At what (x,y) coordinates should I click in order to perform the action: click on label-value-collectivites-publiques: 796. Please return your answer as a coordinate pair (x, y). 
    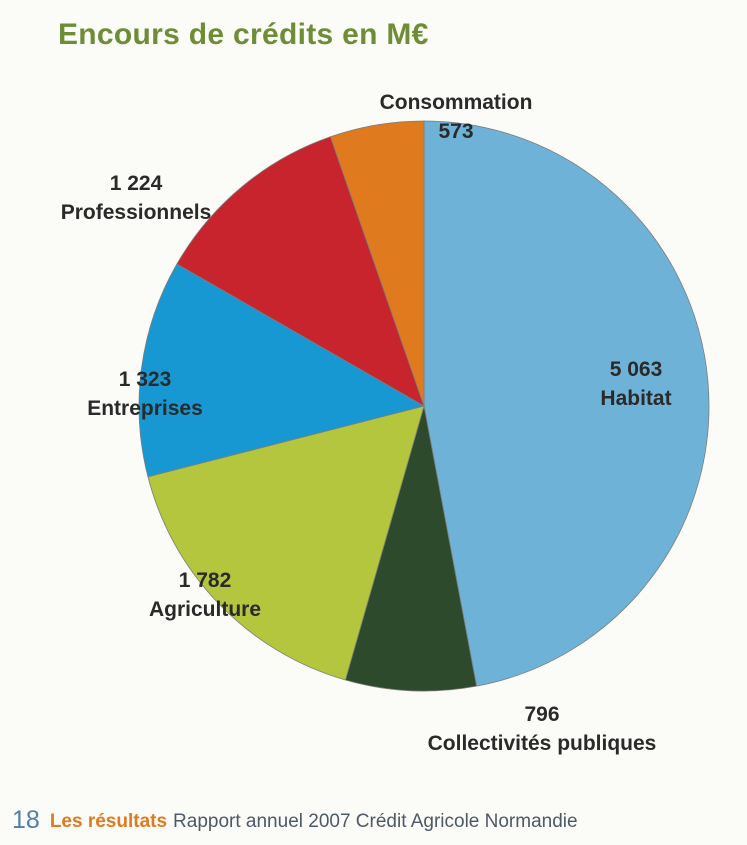
    Looking at the image, I should click on (541, 714).